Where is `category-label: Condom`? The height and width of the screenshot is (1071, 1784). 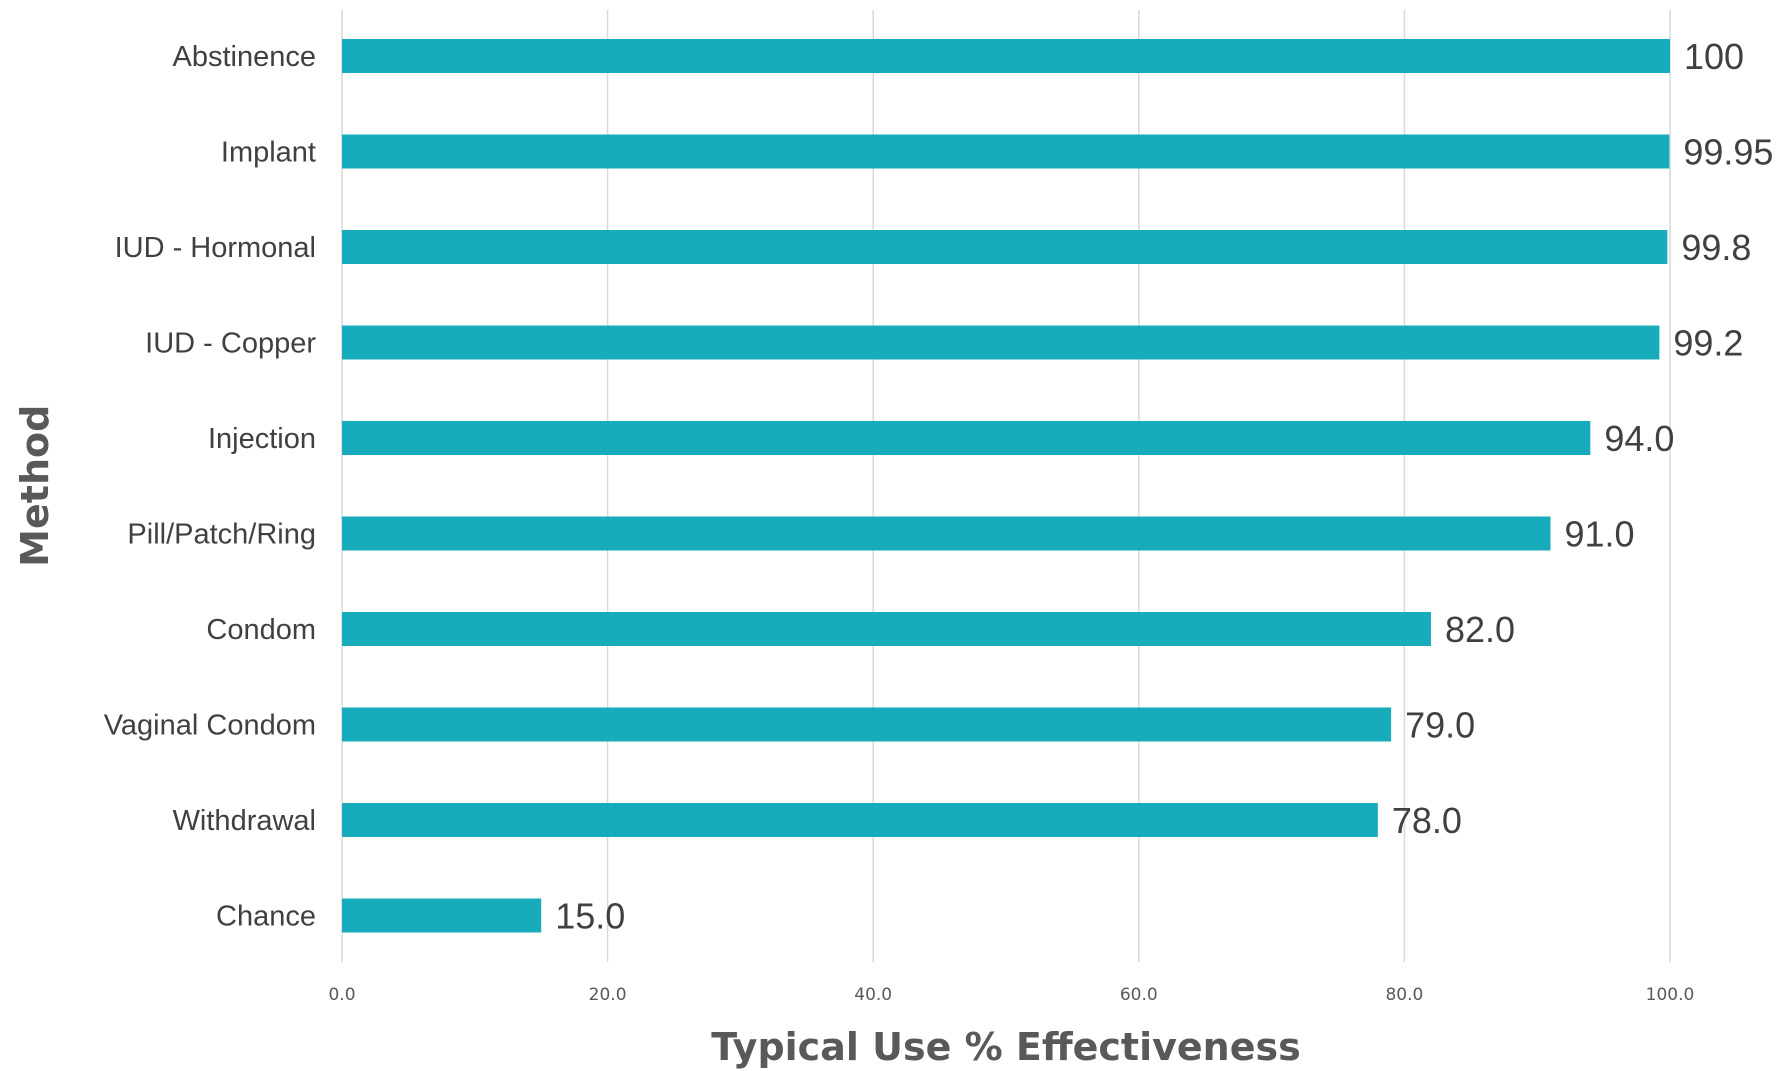
category-label: Condom is located at coordinates (261, 630).